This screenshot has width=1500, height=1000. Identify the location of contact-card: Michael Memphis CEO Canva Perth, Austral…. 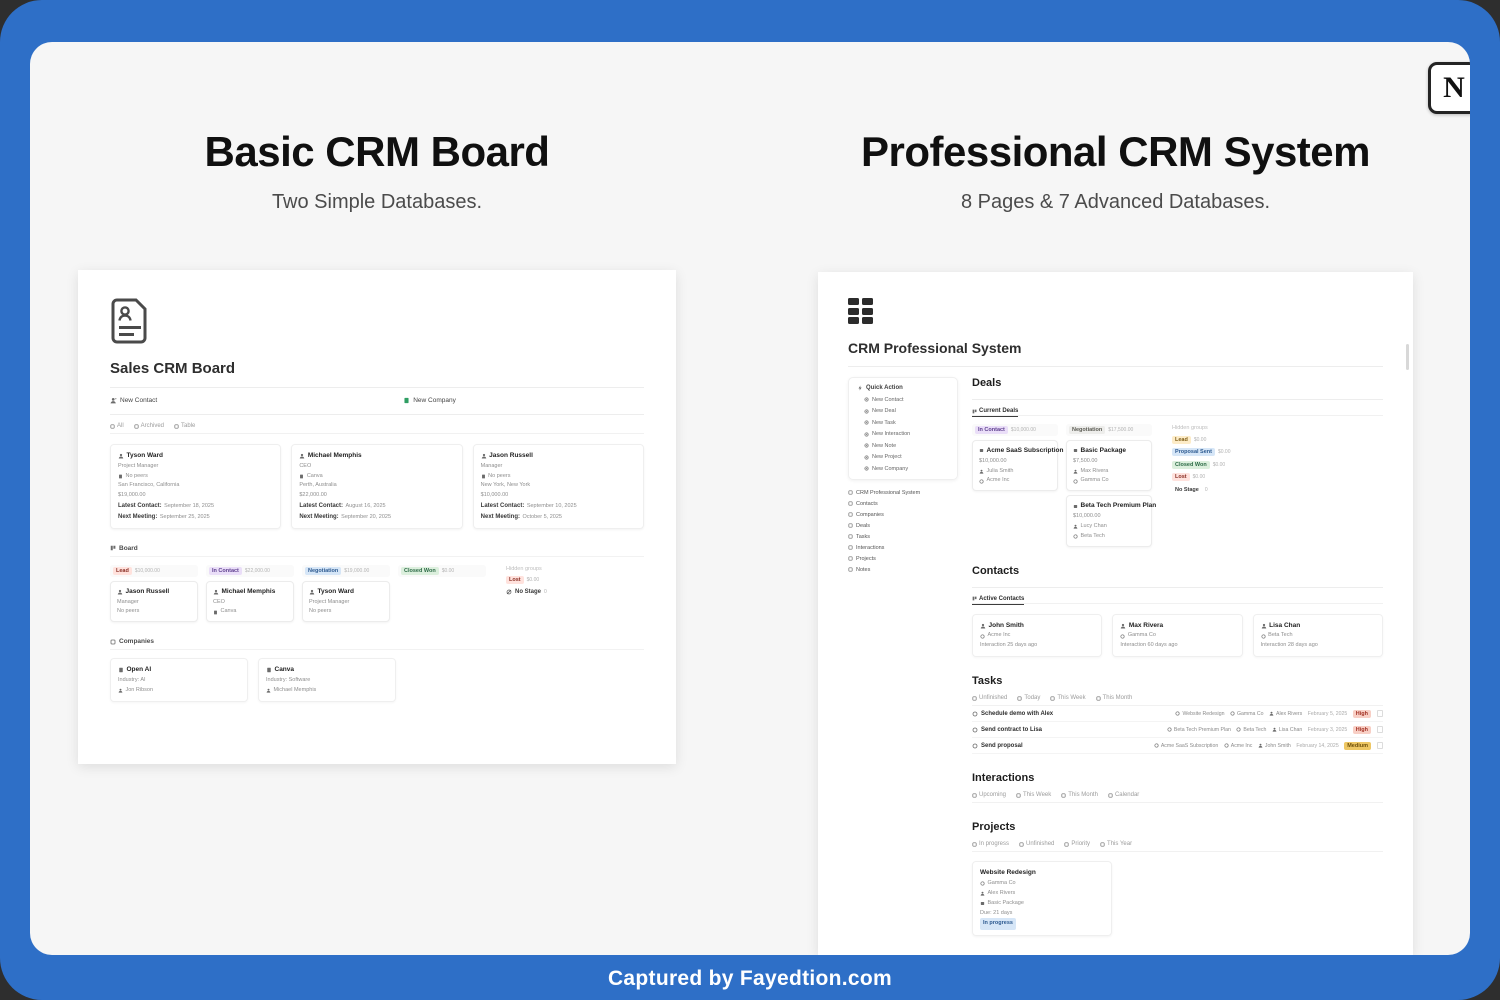
(377, 486).